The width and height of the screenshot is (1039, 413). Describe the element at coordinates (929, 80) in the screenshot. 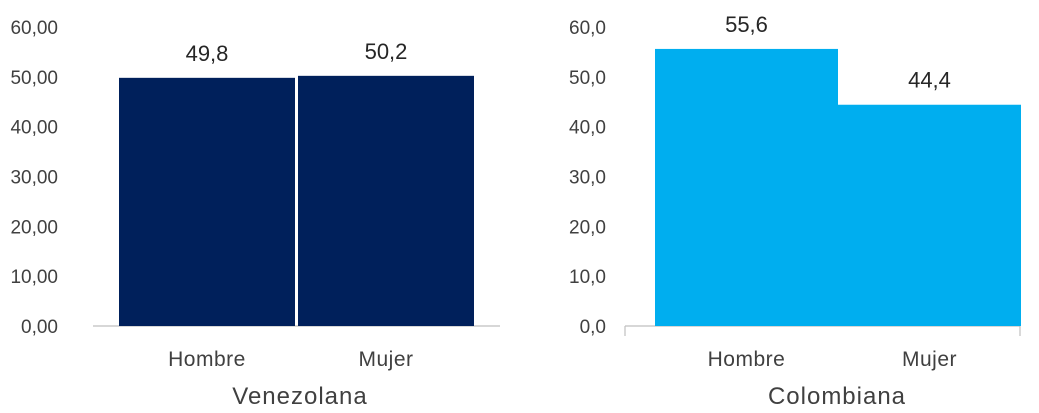

I see `data-label: 44,4` at that location.